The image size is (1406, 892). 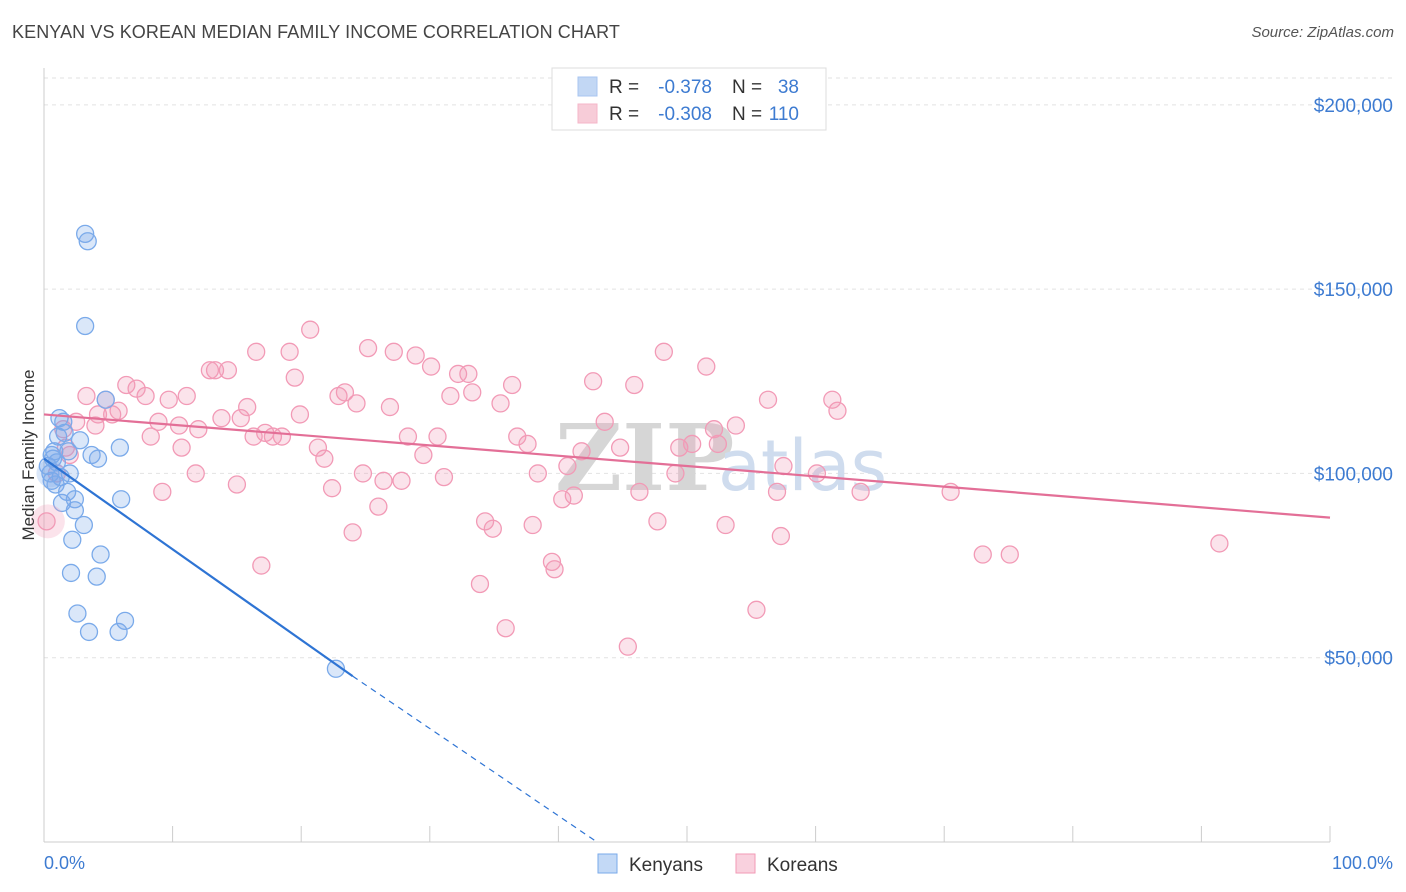 I want to click on bottom-legend-label: Koreans, so click(x=802, y=865).